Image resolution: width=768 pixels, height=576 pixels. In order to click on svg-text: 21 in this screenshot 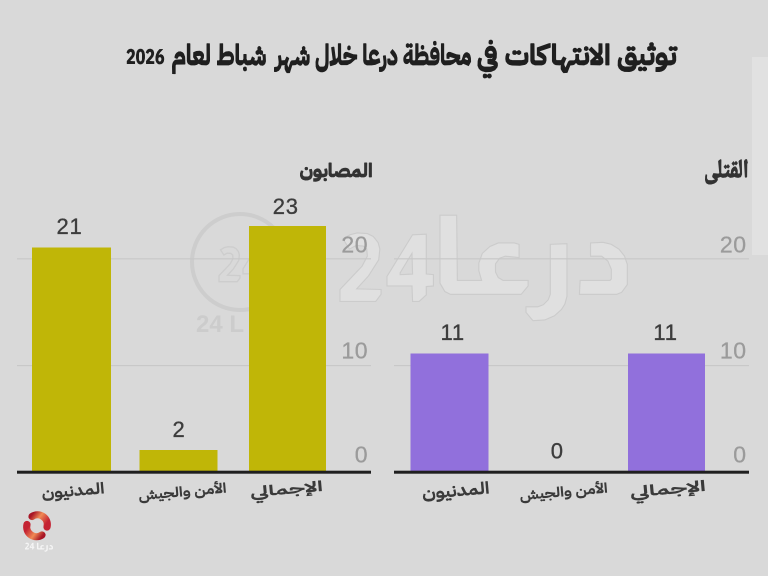, I will do `click(69, 226)`.